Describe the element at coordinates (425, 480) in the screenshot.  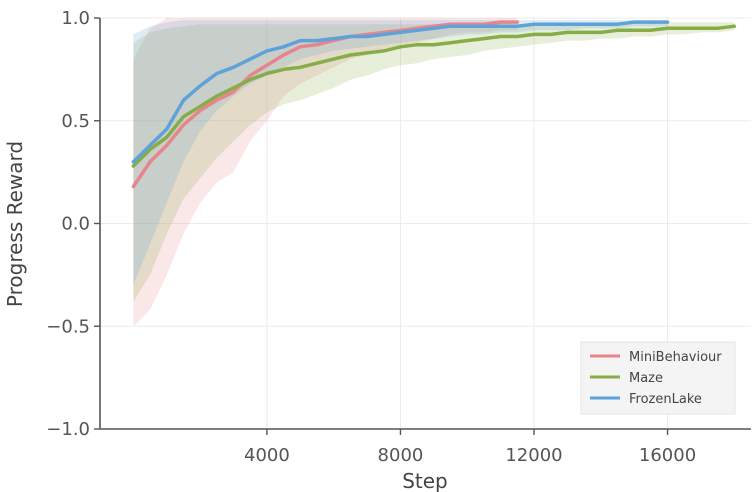
I see `x-axis-label: Step` at that location.